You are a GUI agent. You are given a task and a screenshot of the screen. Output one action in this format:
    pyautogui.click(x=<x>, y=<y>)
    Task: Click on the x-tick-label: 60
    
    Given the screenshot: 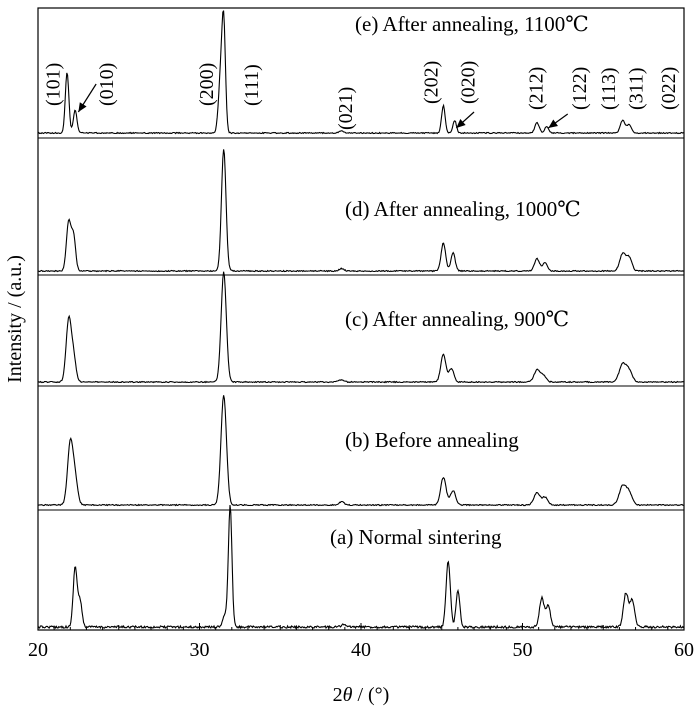 What is the action you would take?
    pyautogui.click(x=684, y=650)
    